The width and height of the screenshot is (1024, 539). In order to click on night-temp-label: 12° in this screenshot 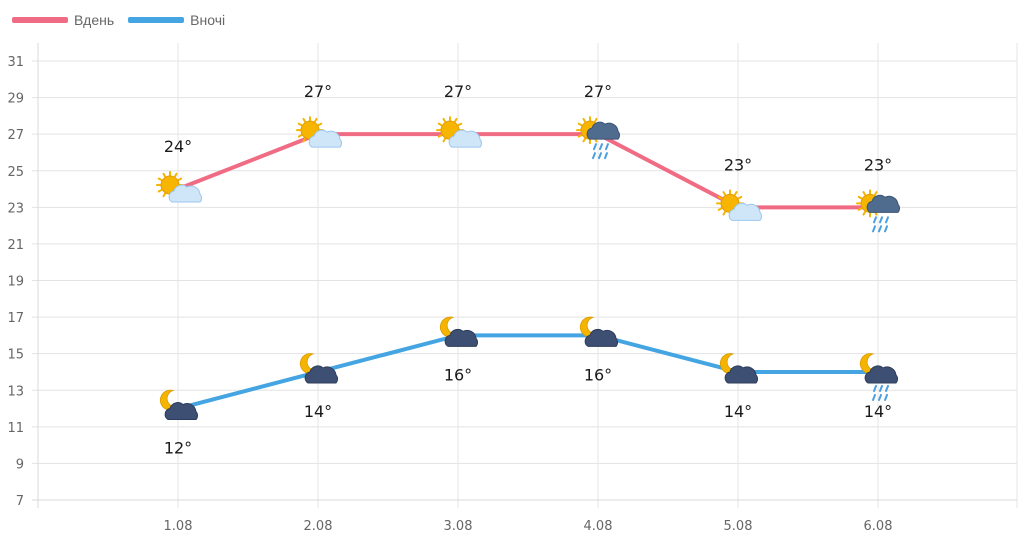, I will do `click(178, 448)`.